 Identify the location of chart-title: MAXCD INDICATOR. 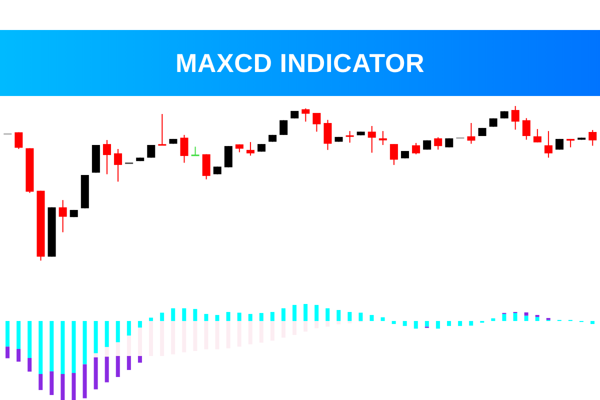
(300, 63).